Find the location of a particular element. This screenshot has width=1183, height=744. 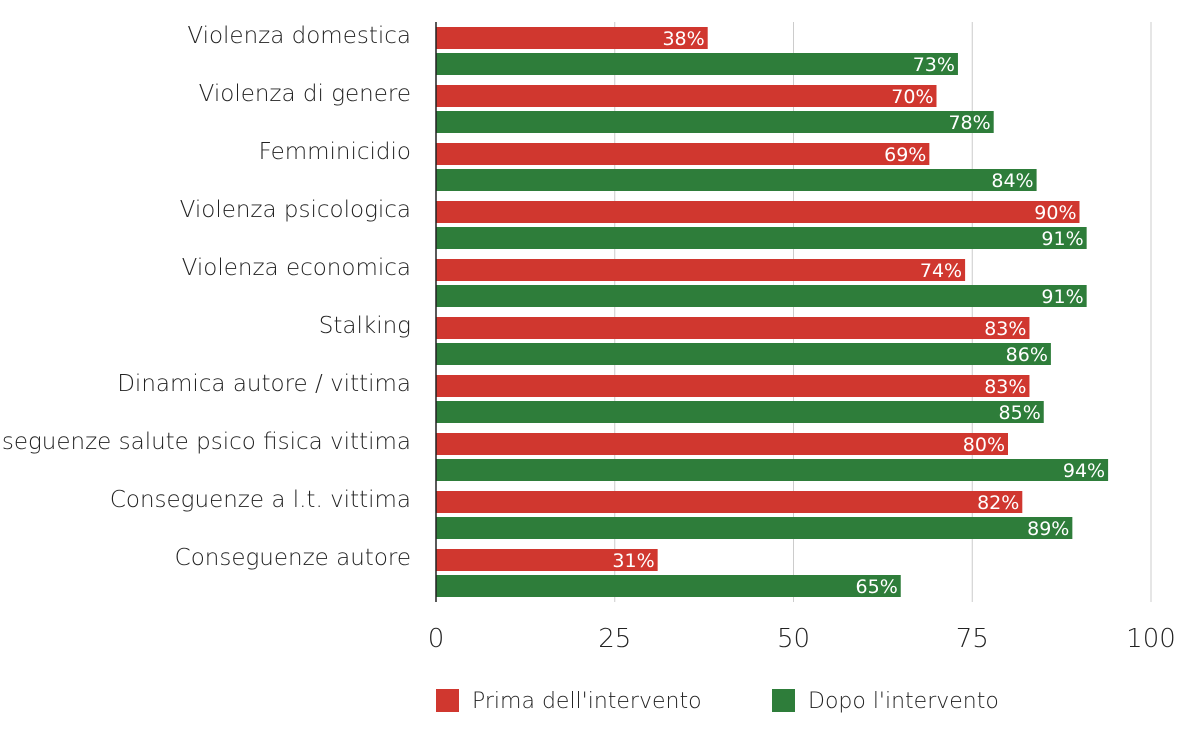

bar-value-label: 85% is located at coordinates (1020, 413).